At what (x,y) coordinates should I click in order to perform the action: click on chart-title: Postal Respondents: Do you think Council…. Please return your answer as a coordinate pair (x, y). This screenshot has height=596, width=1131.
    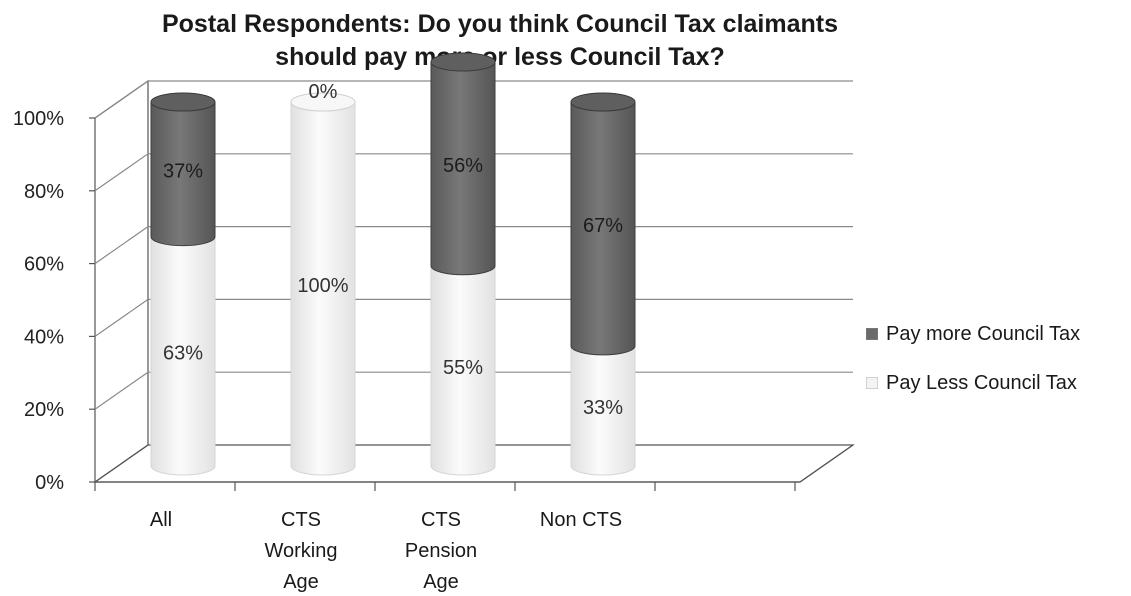
    Looking at the image, I should click on (500, 41).